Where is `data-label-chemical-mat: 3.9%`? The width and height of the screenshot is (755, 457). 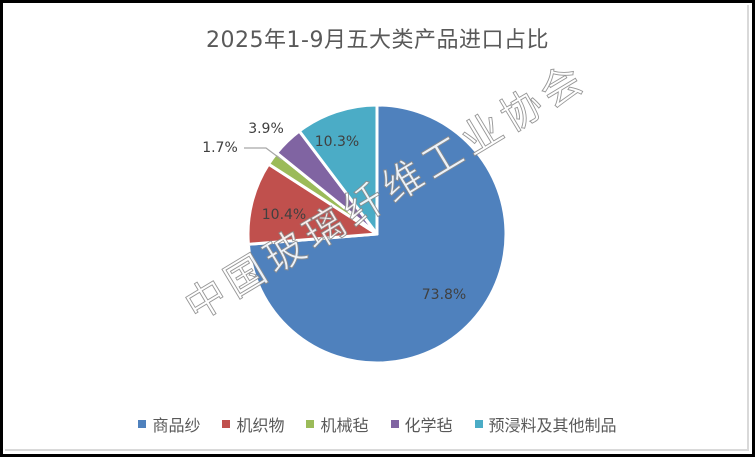
data-label-chemical-mat: 3.9% is located at coordinates (266, 129).